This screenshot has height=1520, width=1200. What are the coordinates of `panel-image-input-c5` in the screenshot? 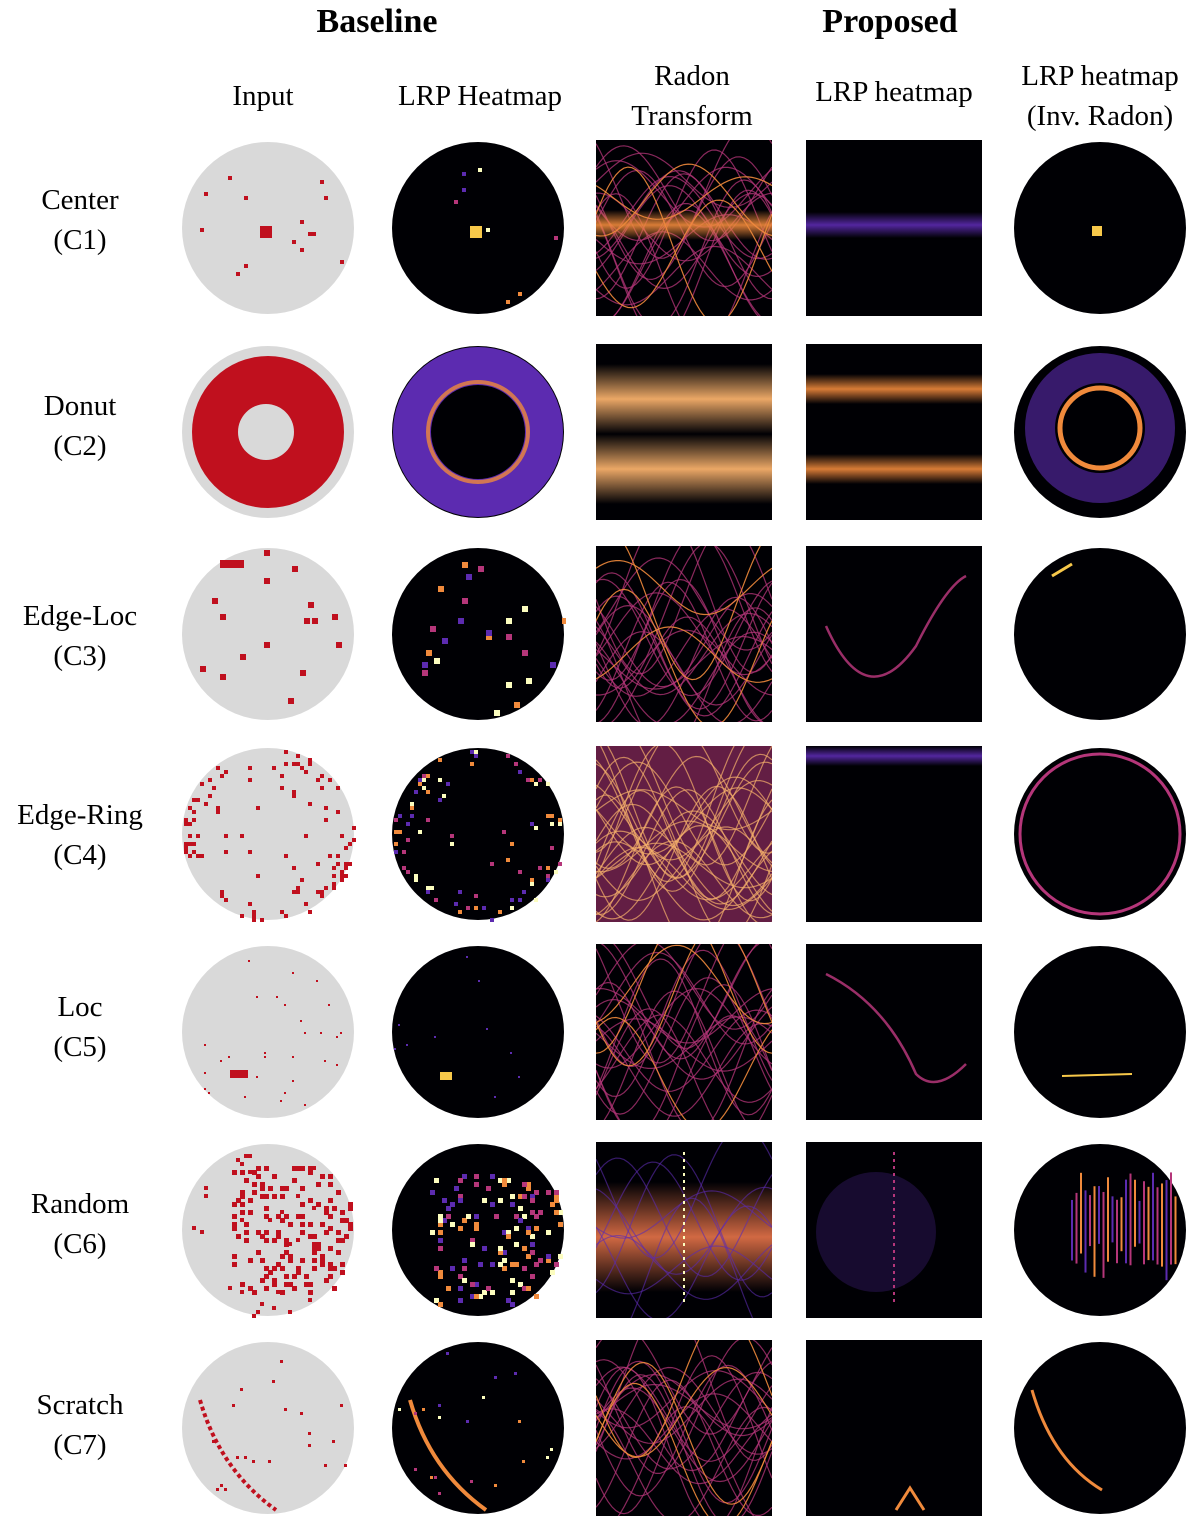 It's located at (268, 1032).